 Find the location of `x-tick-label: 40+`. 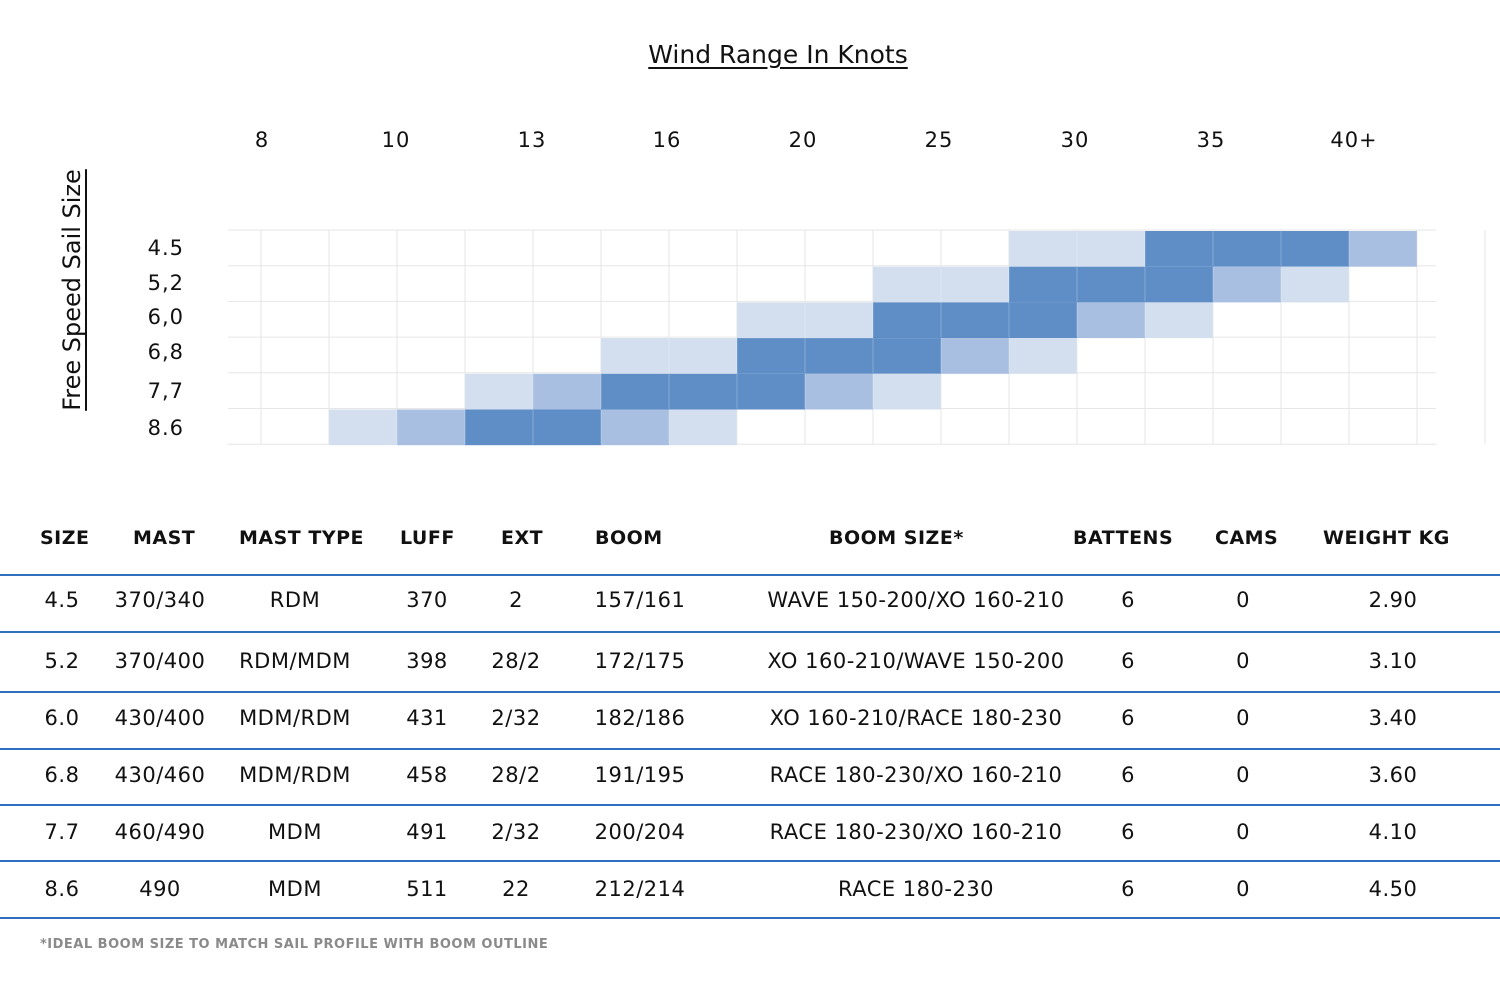

x-tick-label: 40+ is located at coordinates (1354, 140).